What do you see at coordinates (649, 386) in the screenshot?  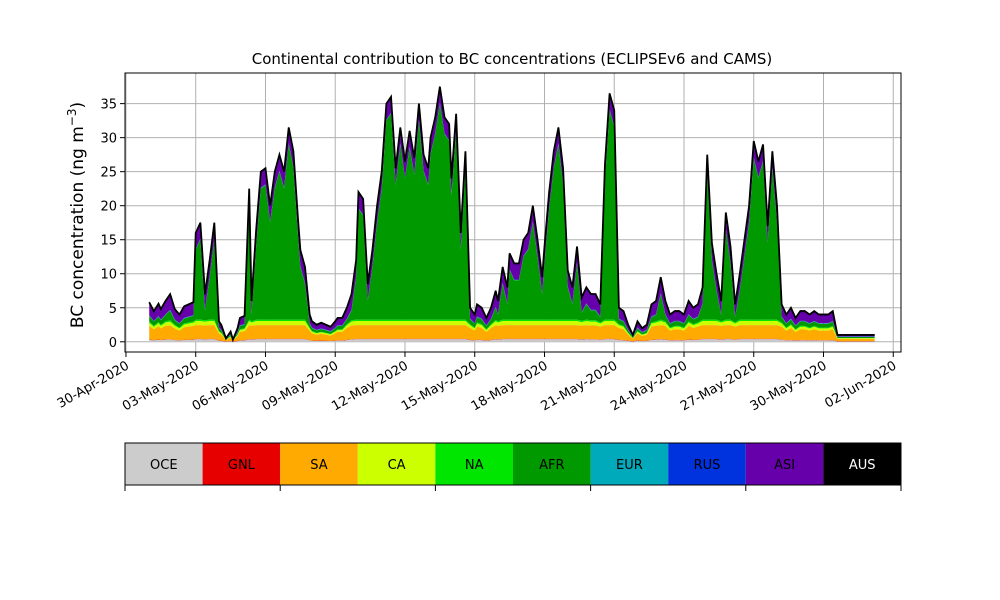 I see `x-tick-label: 24-May-2020` at bounding box center [649, 386].